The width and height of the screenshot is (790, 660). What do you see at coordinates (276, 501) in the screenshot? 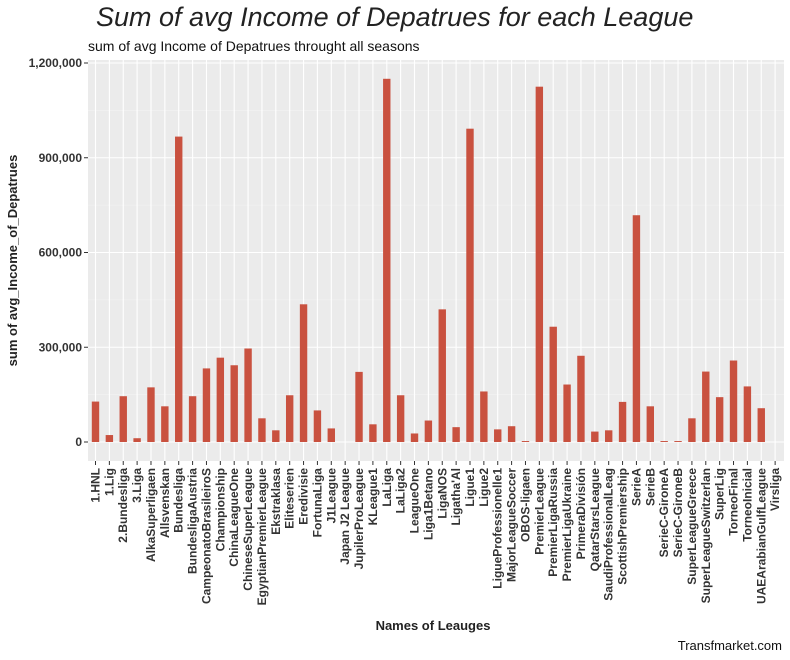
I see `x-tick-label: Ekstraklasa` at bounding box center [276, 501].